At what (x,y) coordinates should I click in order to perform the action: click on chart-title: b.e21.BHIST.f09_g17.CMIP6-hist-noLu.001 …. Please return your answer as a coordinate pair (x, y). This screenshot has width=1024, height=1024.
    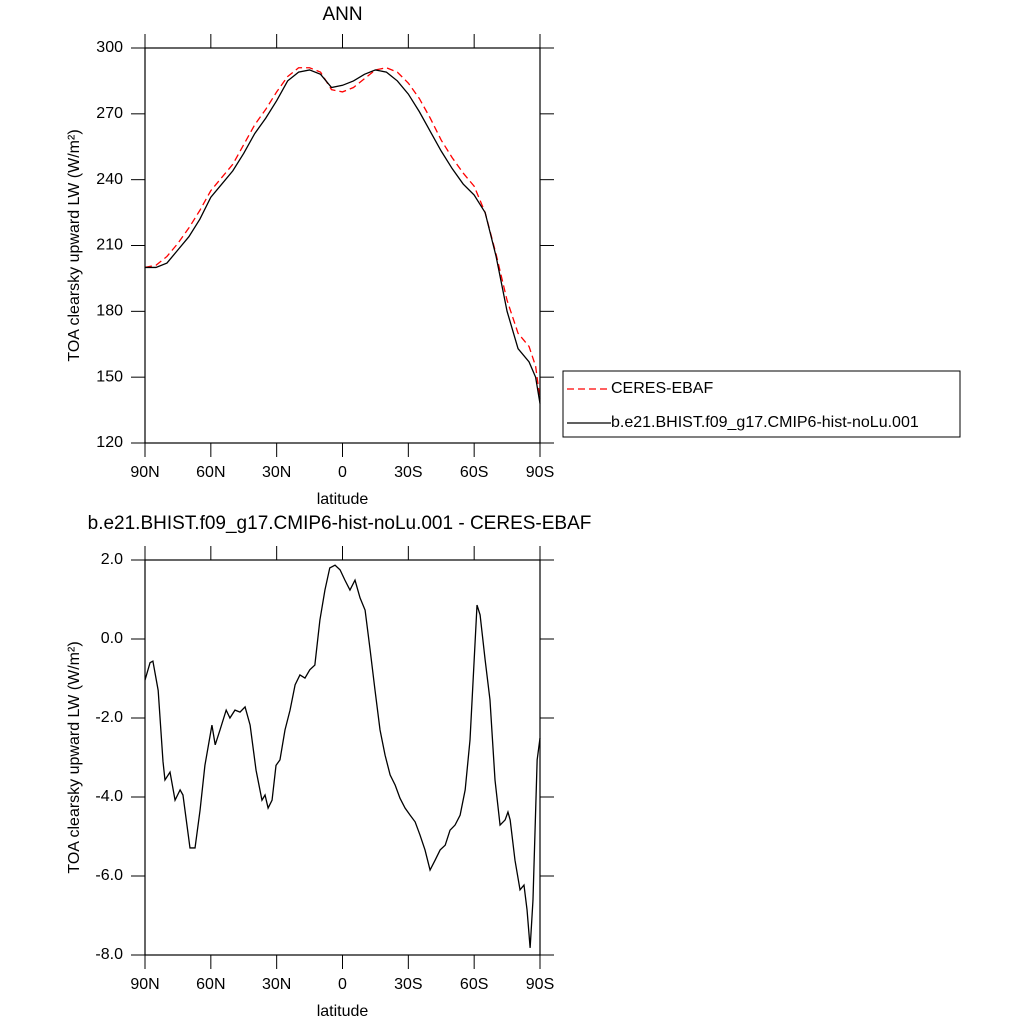
    Looking at the image, I should click on (340, 523).